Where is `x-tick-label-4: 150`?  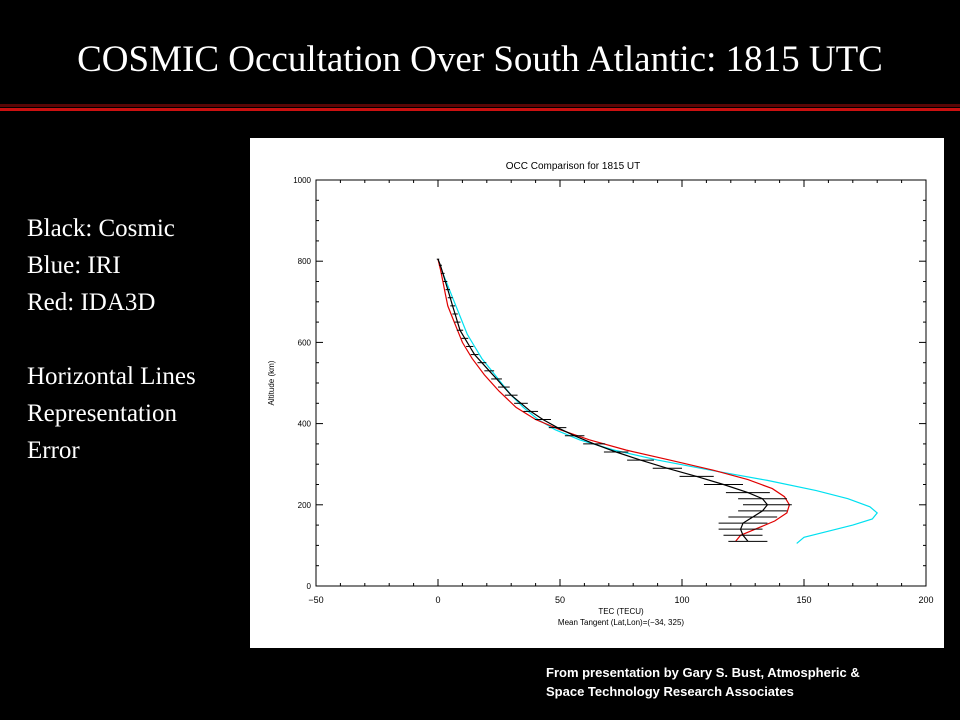
x-tick-label-4: 150 is located at coordinates (803, 600).